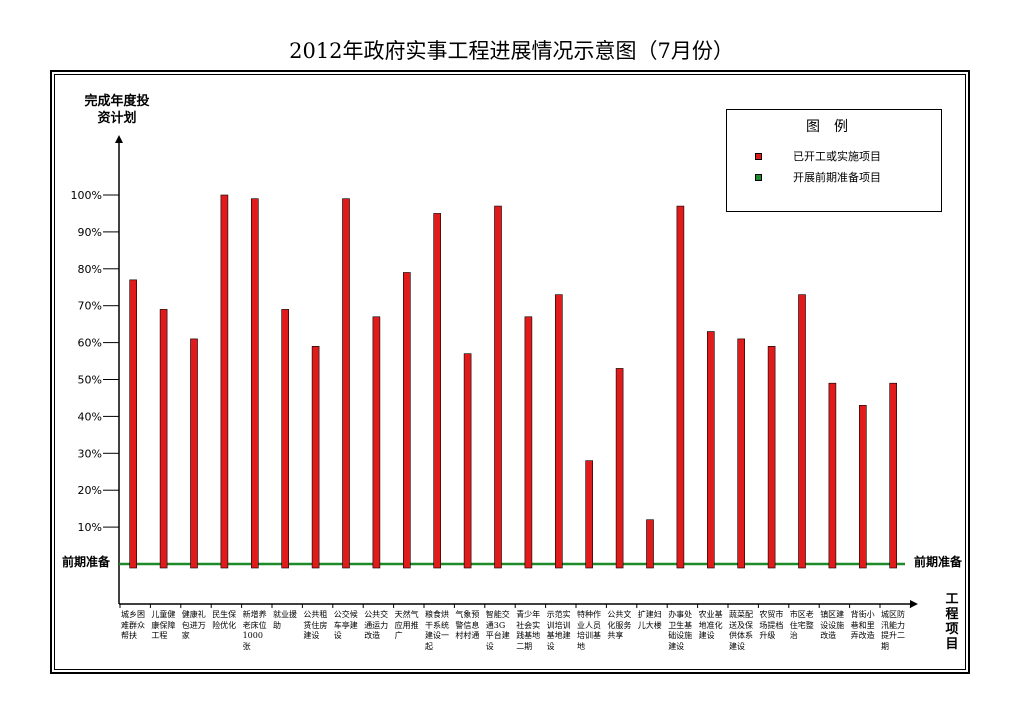 This screenshot has width=1023, height=708. I want to click on legend-label-started: 已开工或实施项目, so click(837, 156).